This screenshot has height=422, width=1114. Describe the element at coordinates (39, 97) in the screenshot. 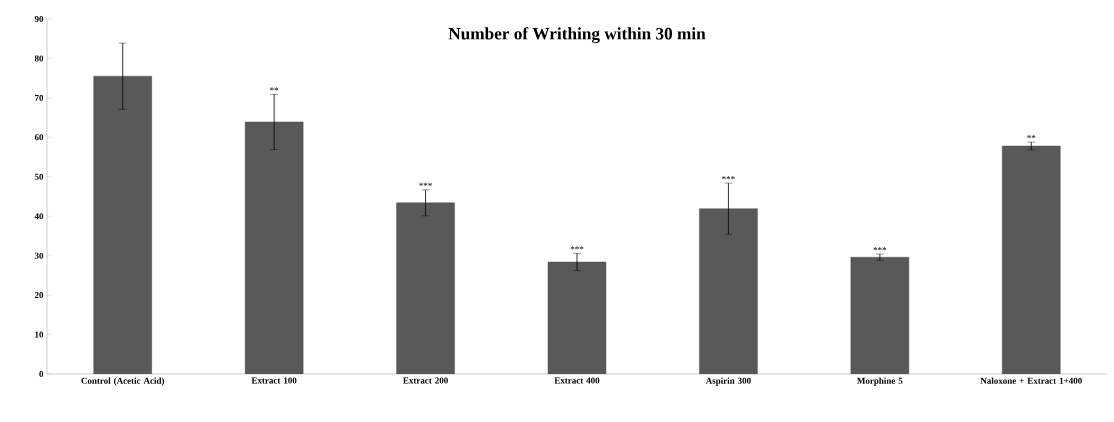

I see `y-tick-label: 70` at that location.